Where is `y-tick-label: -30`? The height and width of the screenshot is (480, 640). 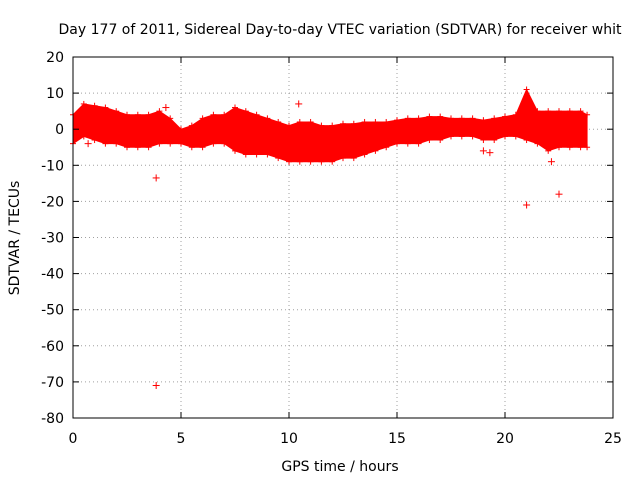
y-tick-label: -30 is located at coordinates (52, 239).